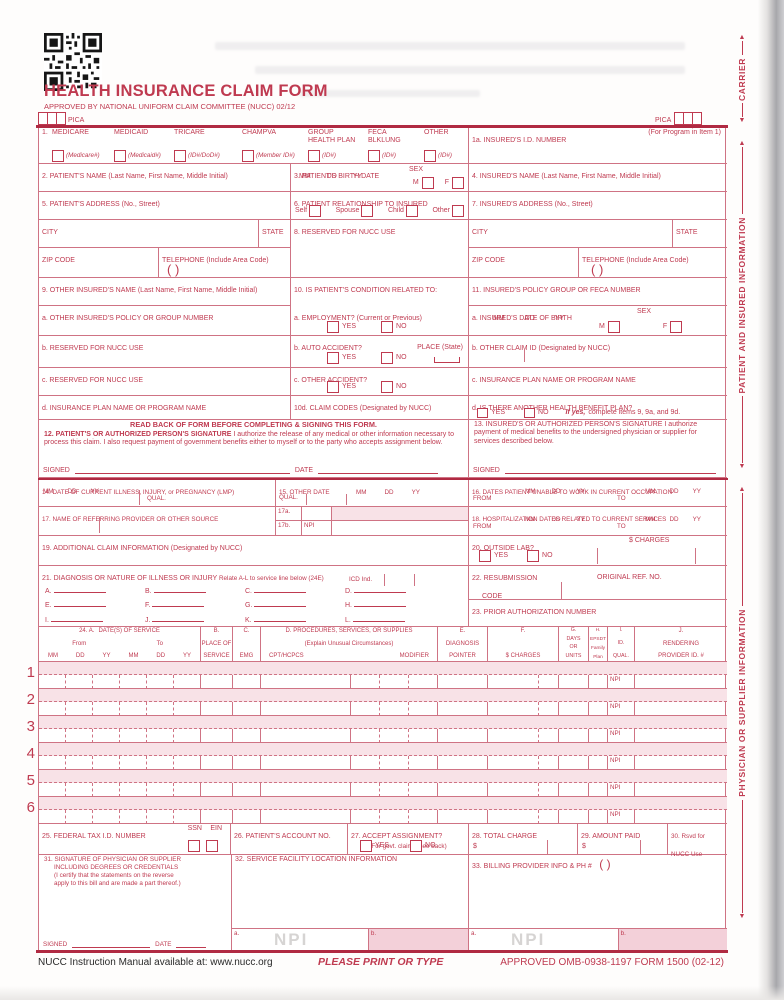 The width and height of the screenshot is (784, 1000). What do you see at coordinates (411, 211) in the screenshot?
I see `child-checkbox` at bounding box center [411, 211].